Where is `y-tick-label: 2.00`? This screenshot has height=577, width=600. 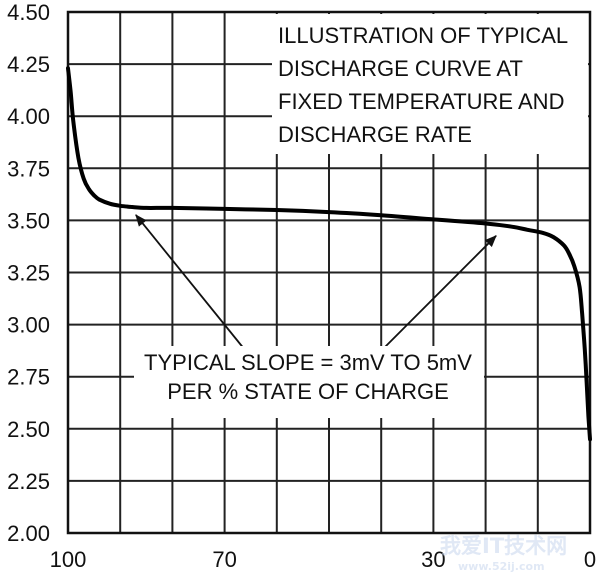 y-tick-label: 2.00 is located at coordinates (28, 533).